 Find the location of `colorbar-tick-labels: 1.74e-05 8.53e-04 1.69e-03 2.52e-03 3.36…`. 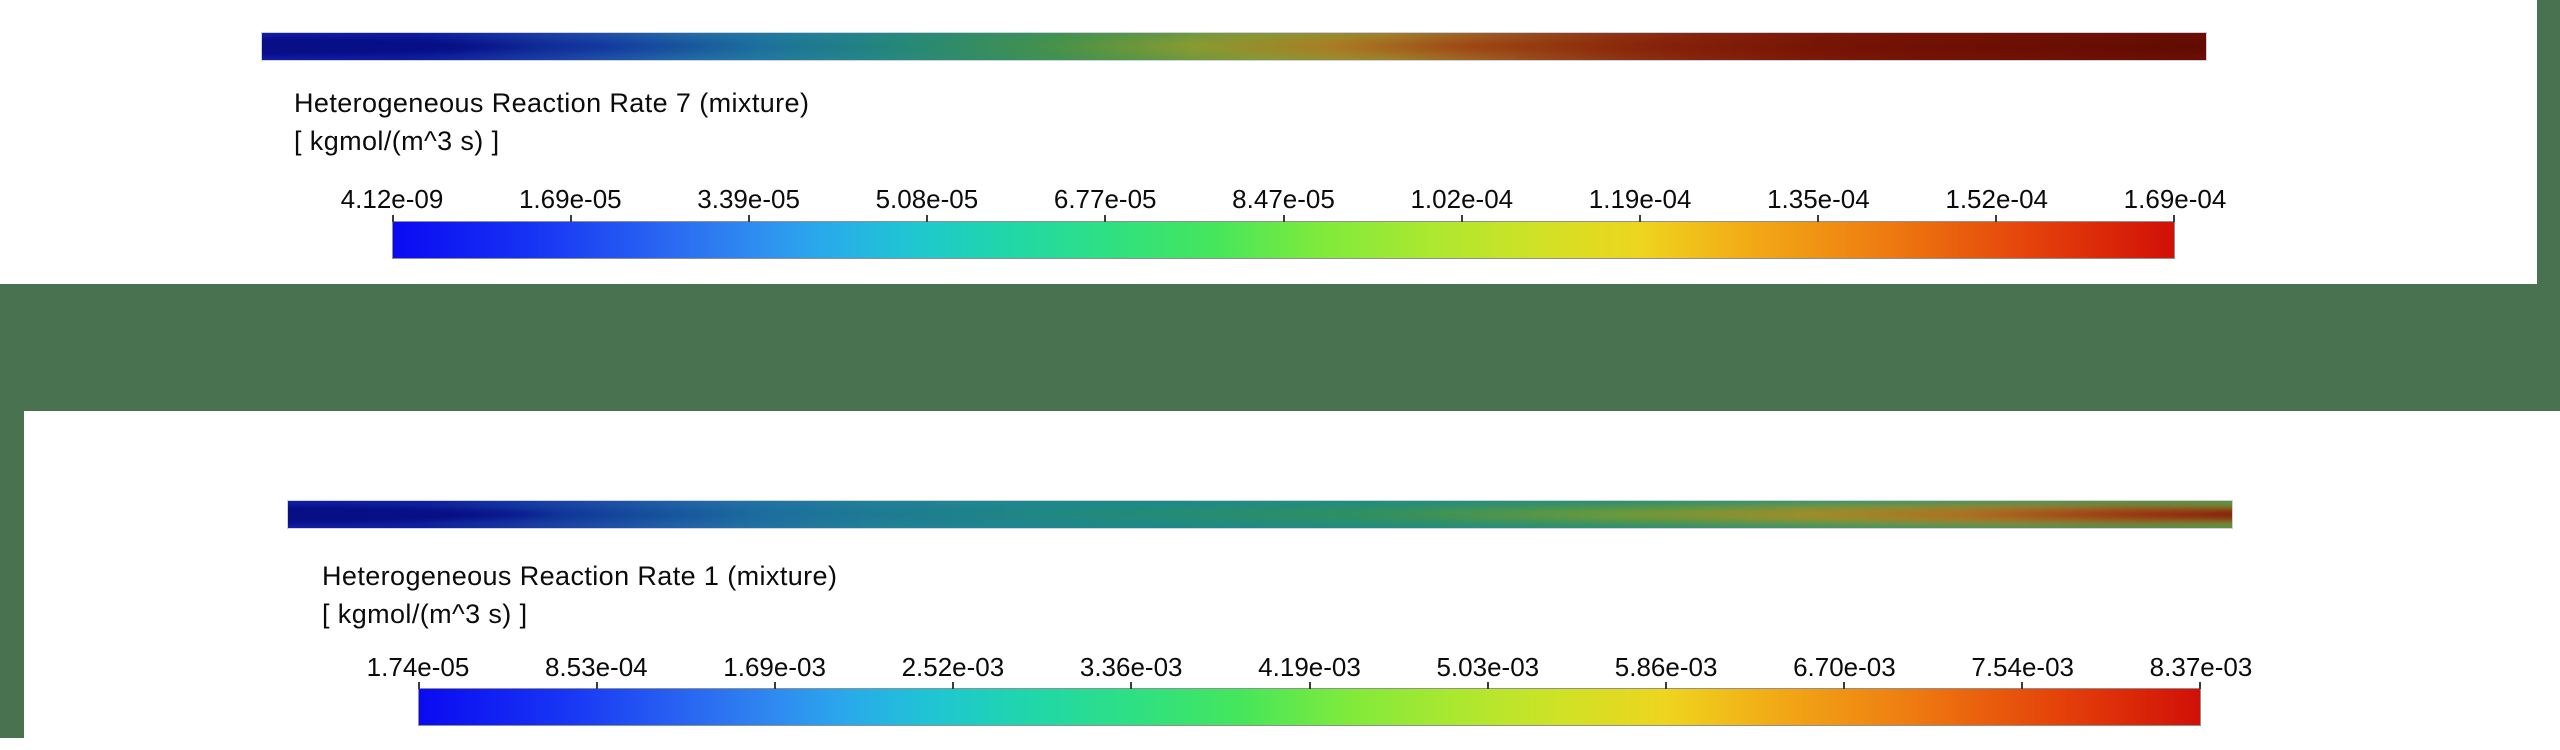

colorbar-tick-labels: 1.74e-05 8.53e-04 1.69e-03 2.52e-03 3.36… is located at coordinates (1310, 668).